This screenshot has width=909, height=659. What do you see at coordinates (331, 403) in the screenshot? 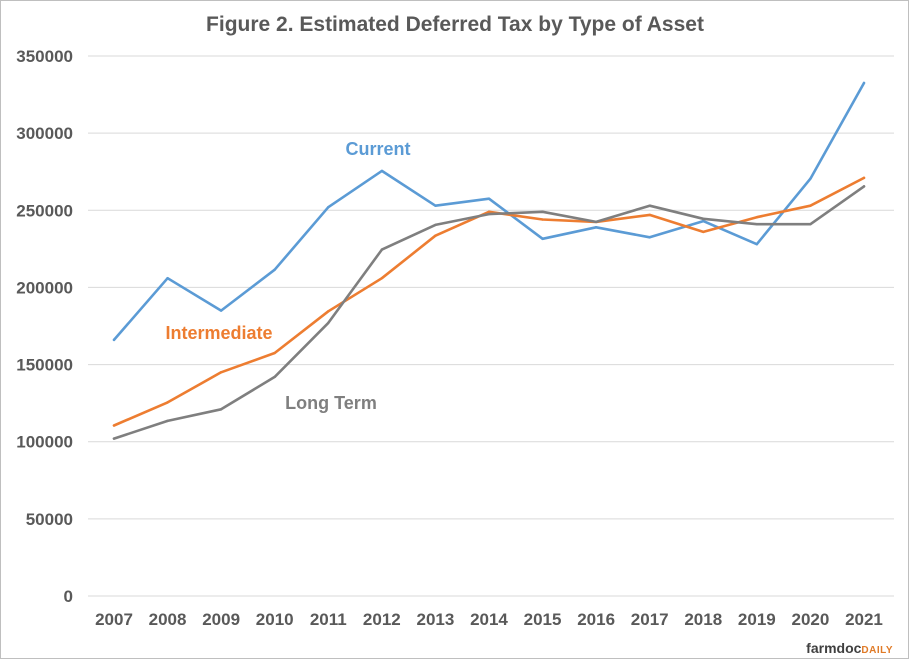
I see `series-label-long-term: Long Term` at bounding box center [331, 403].